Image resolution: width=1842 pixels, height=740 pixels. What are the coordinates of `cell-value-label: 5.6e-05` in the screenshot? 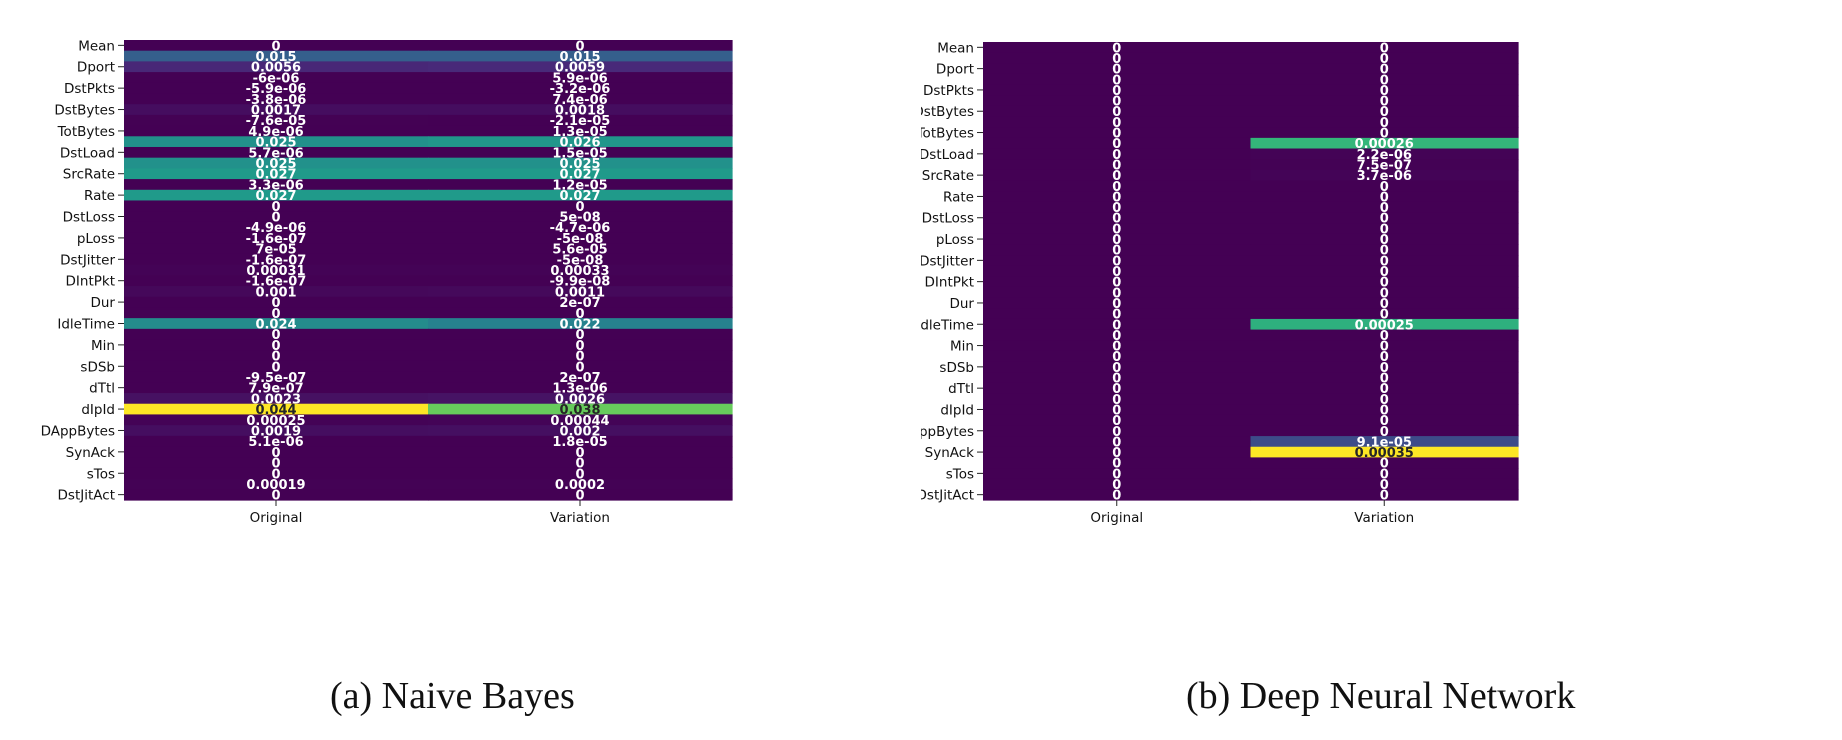 It's located at (579, 250).